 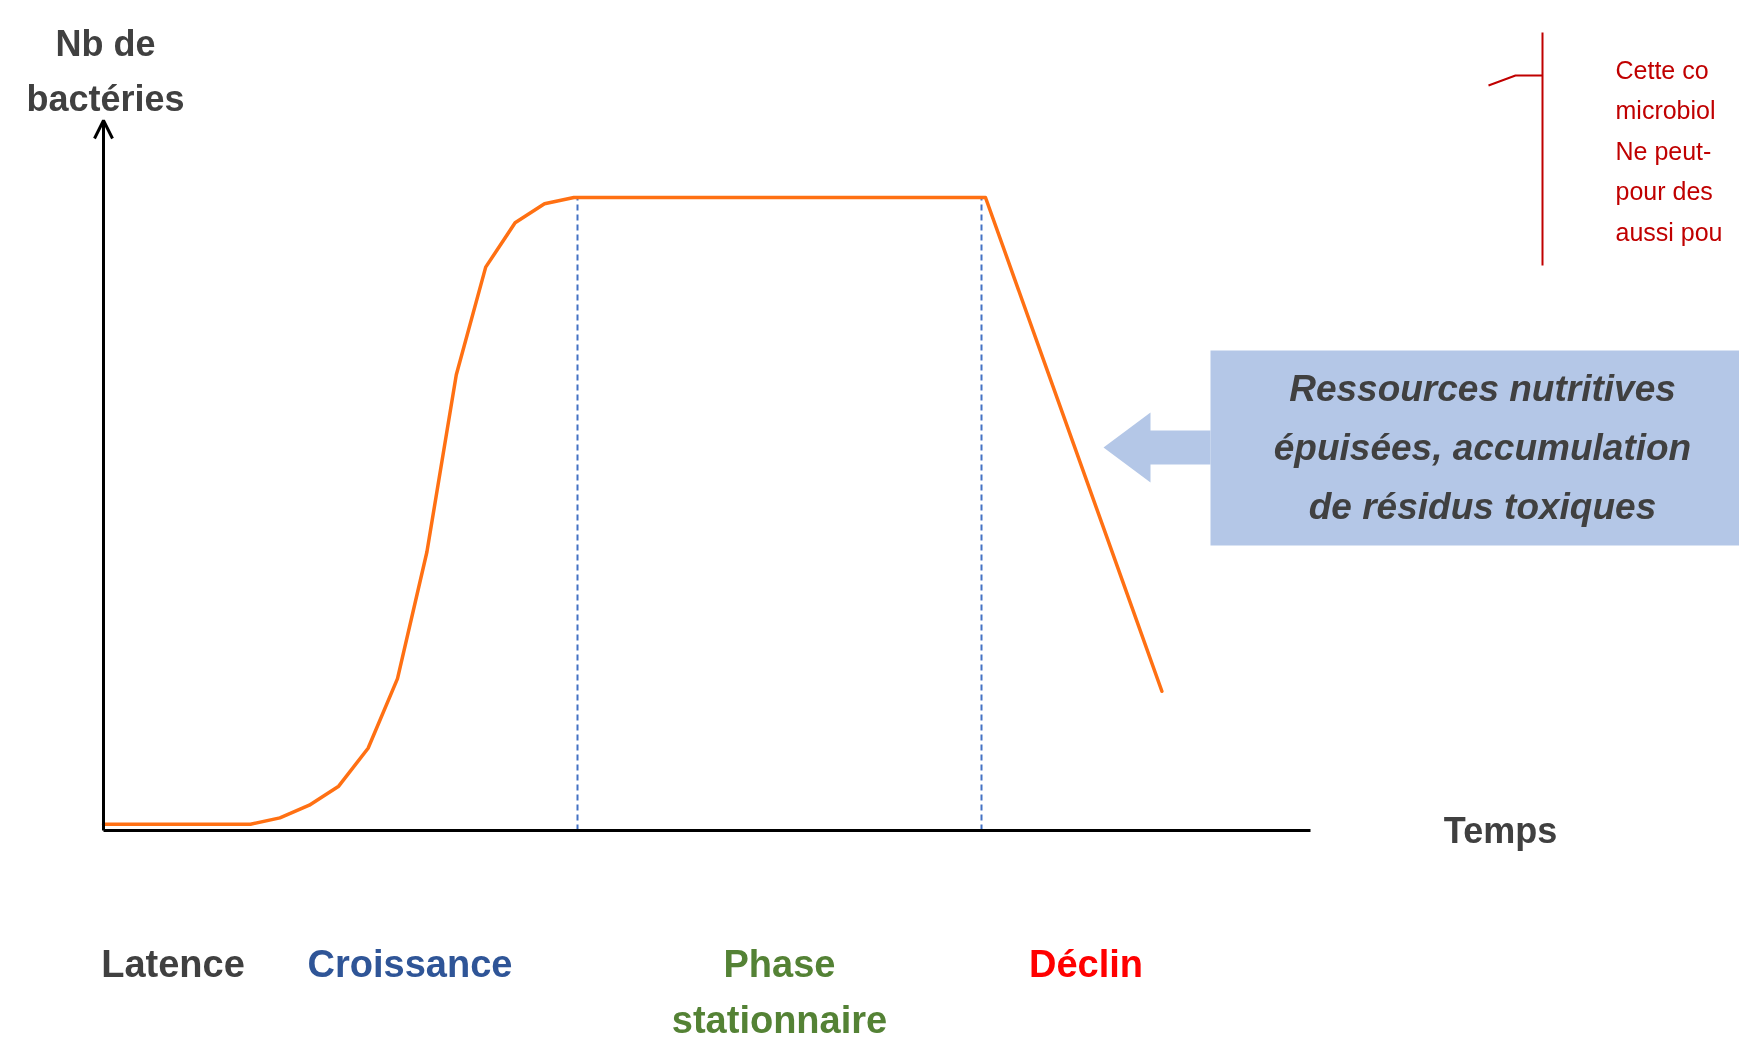 I want to click on text: Phase stationnaire, so click(x=779, y=992).